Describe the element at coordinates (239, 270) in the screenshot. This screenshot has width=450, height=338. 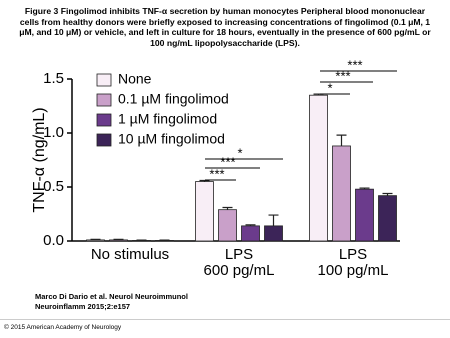
I see `x-tick-label: 600 pg/mL` at that location.